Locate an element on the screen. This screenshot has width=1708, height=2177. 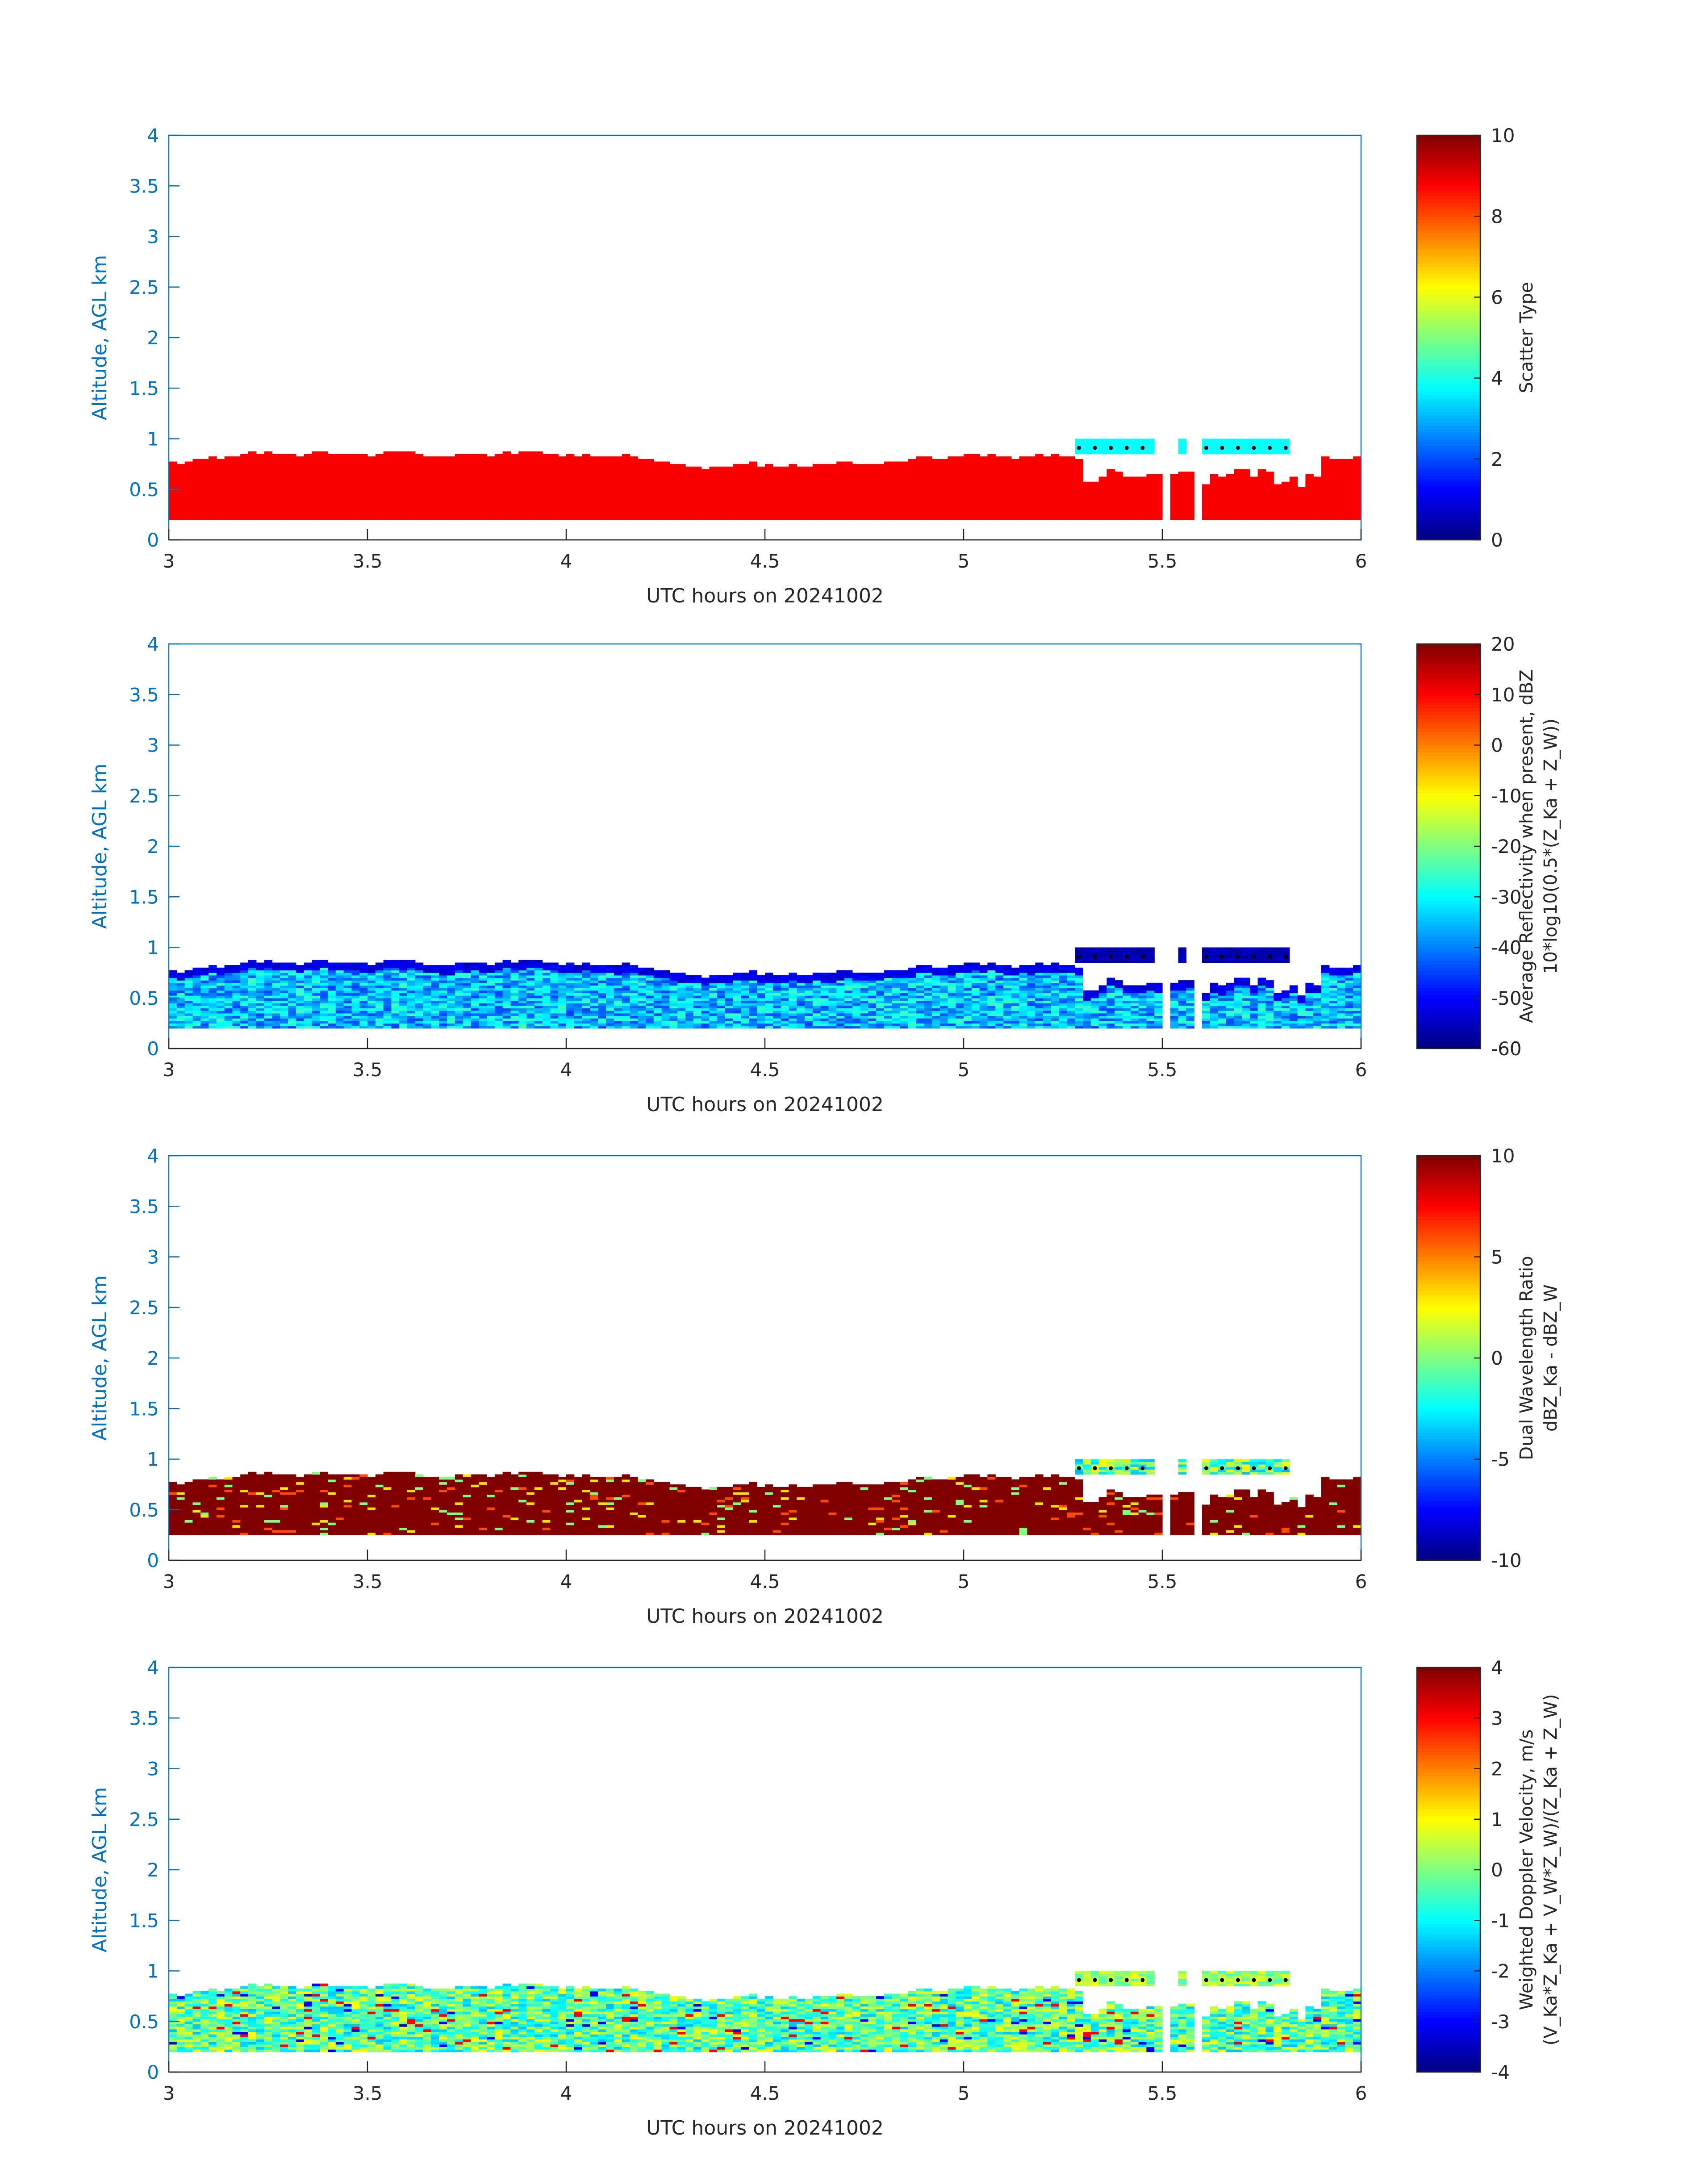
colorbar-frame is located at coordinates (1448, 337).